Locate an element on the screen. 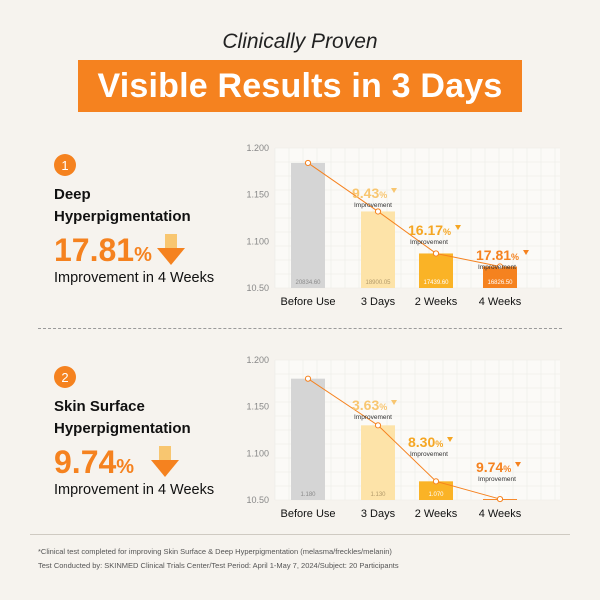  section-number-badge: 1 is located at coordinates (65, 165).